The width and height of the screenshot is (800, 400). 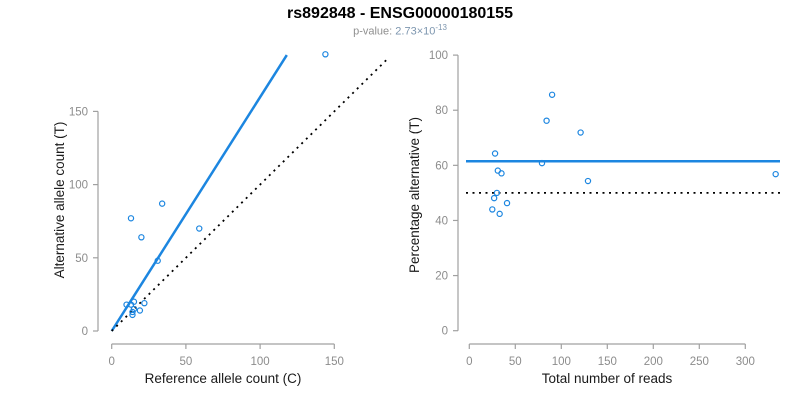 I want to click on pvalue-exponent: -13, so click(x=441, y=27).